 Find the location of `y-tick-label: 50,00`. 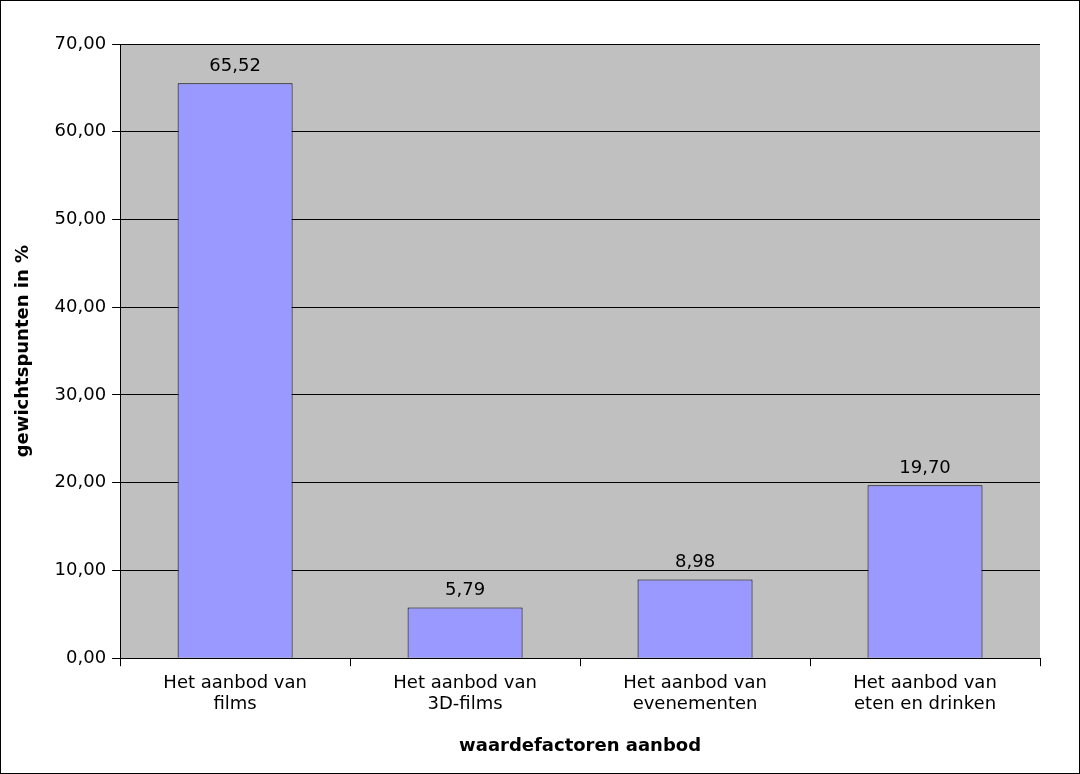

y-tick-label: 50,00 is located at coordinates (80, 218).